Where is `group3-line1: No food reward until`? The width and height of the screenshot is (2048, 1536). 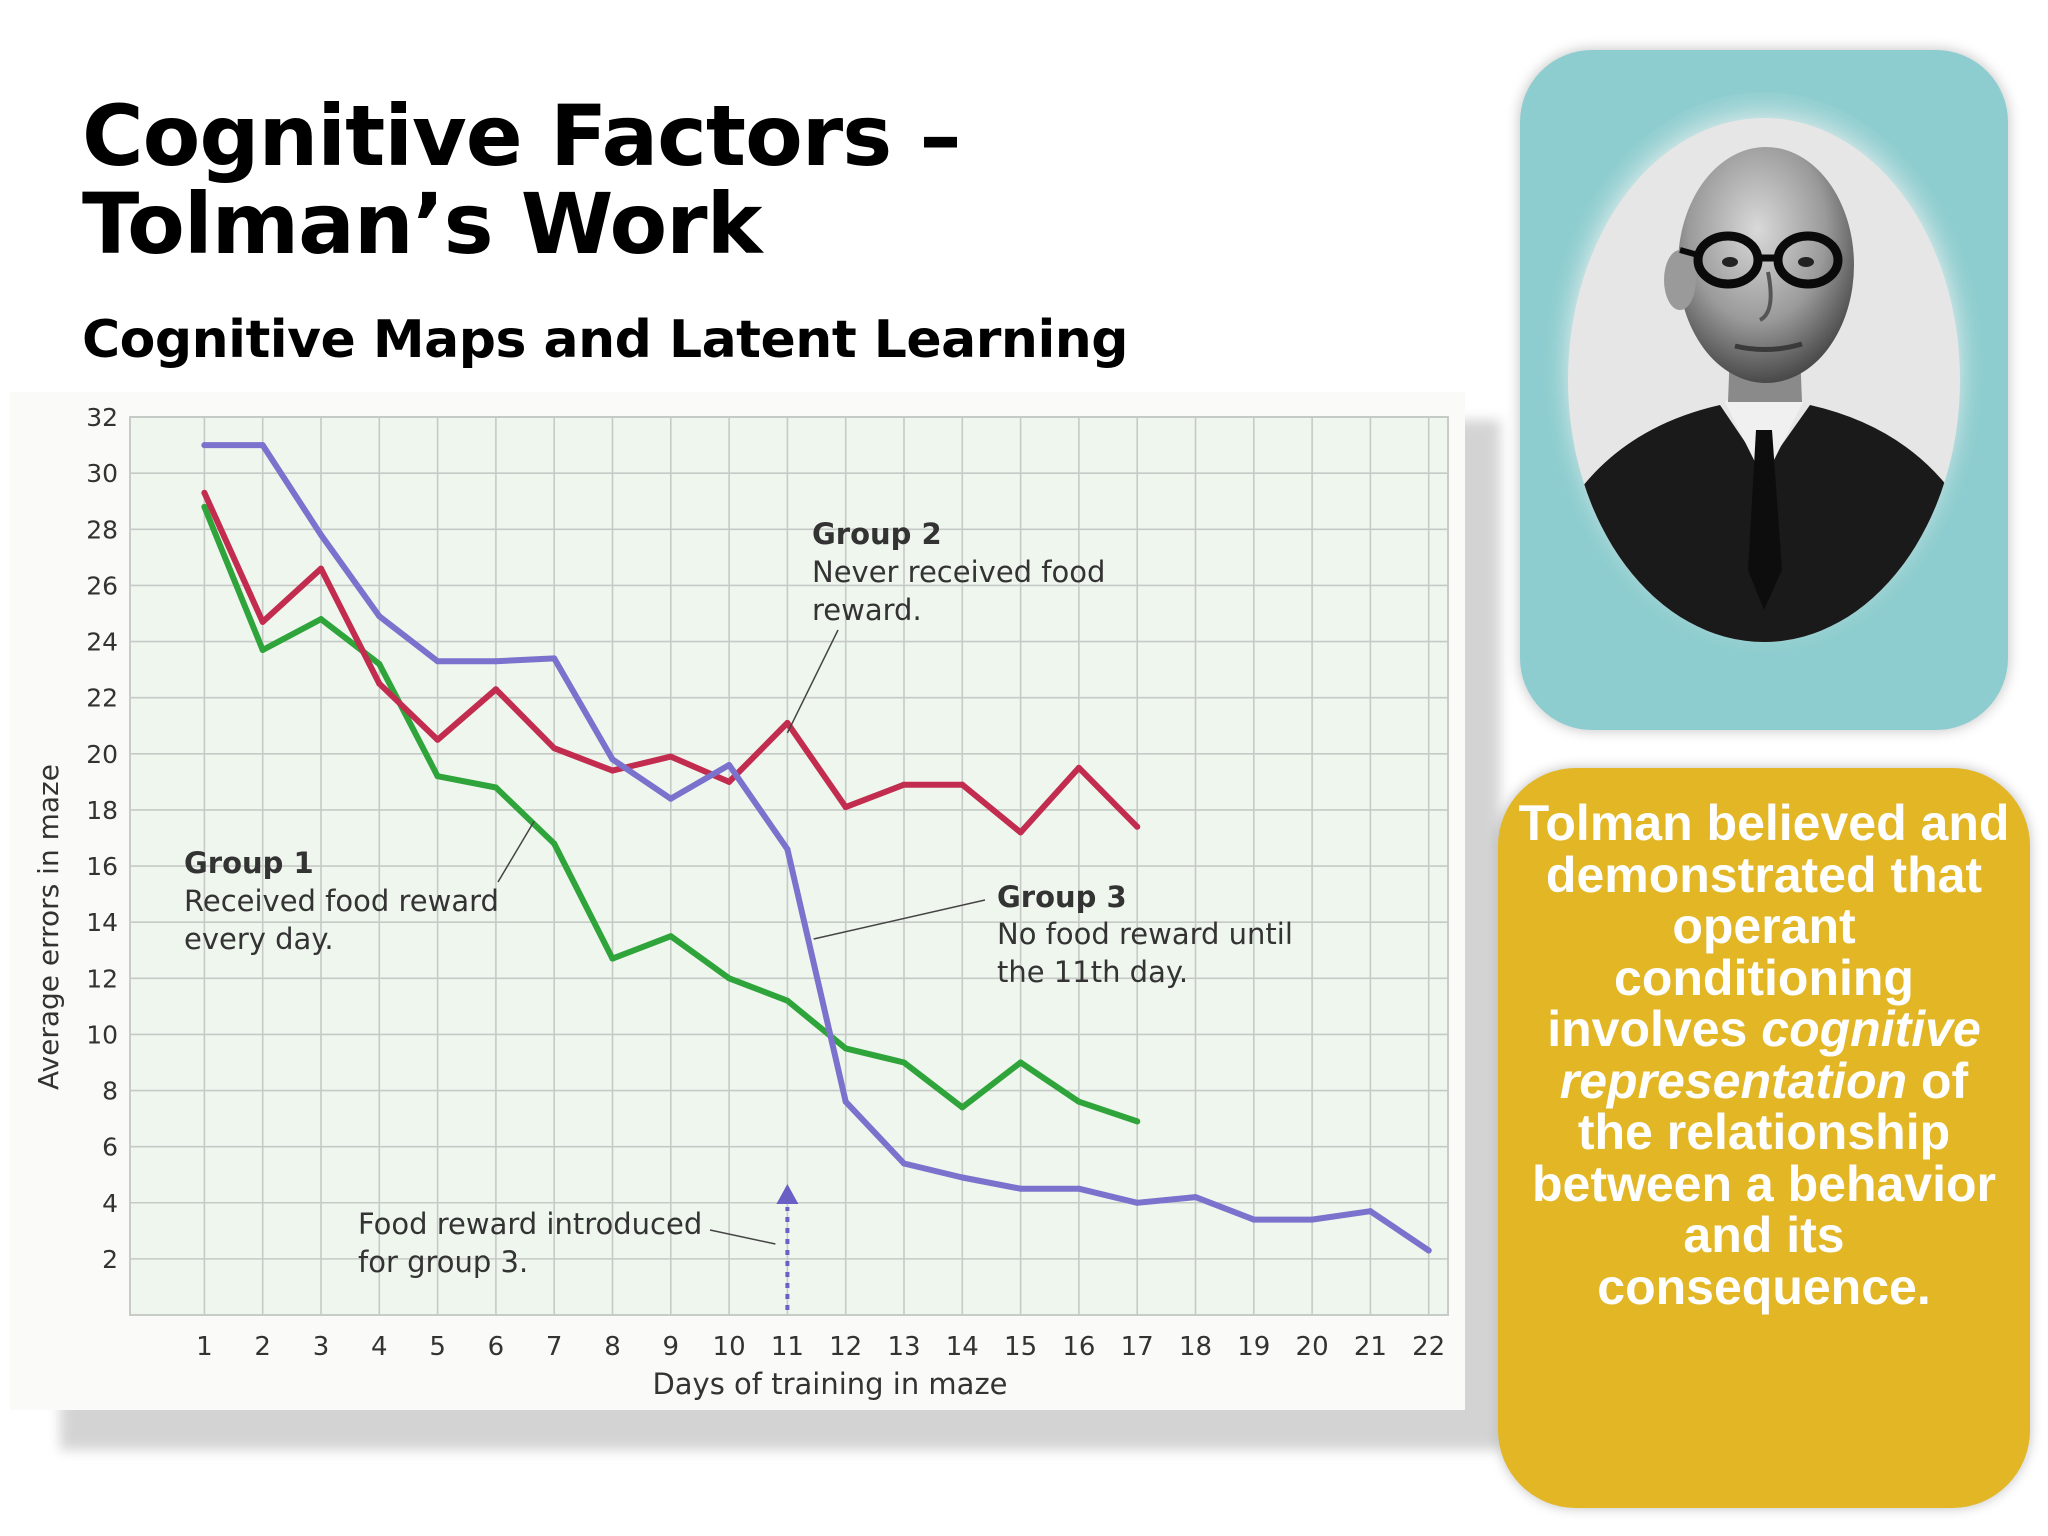
group3-line1: No food reward until is located at coordinates (1145, 934).